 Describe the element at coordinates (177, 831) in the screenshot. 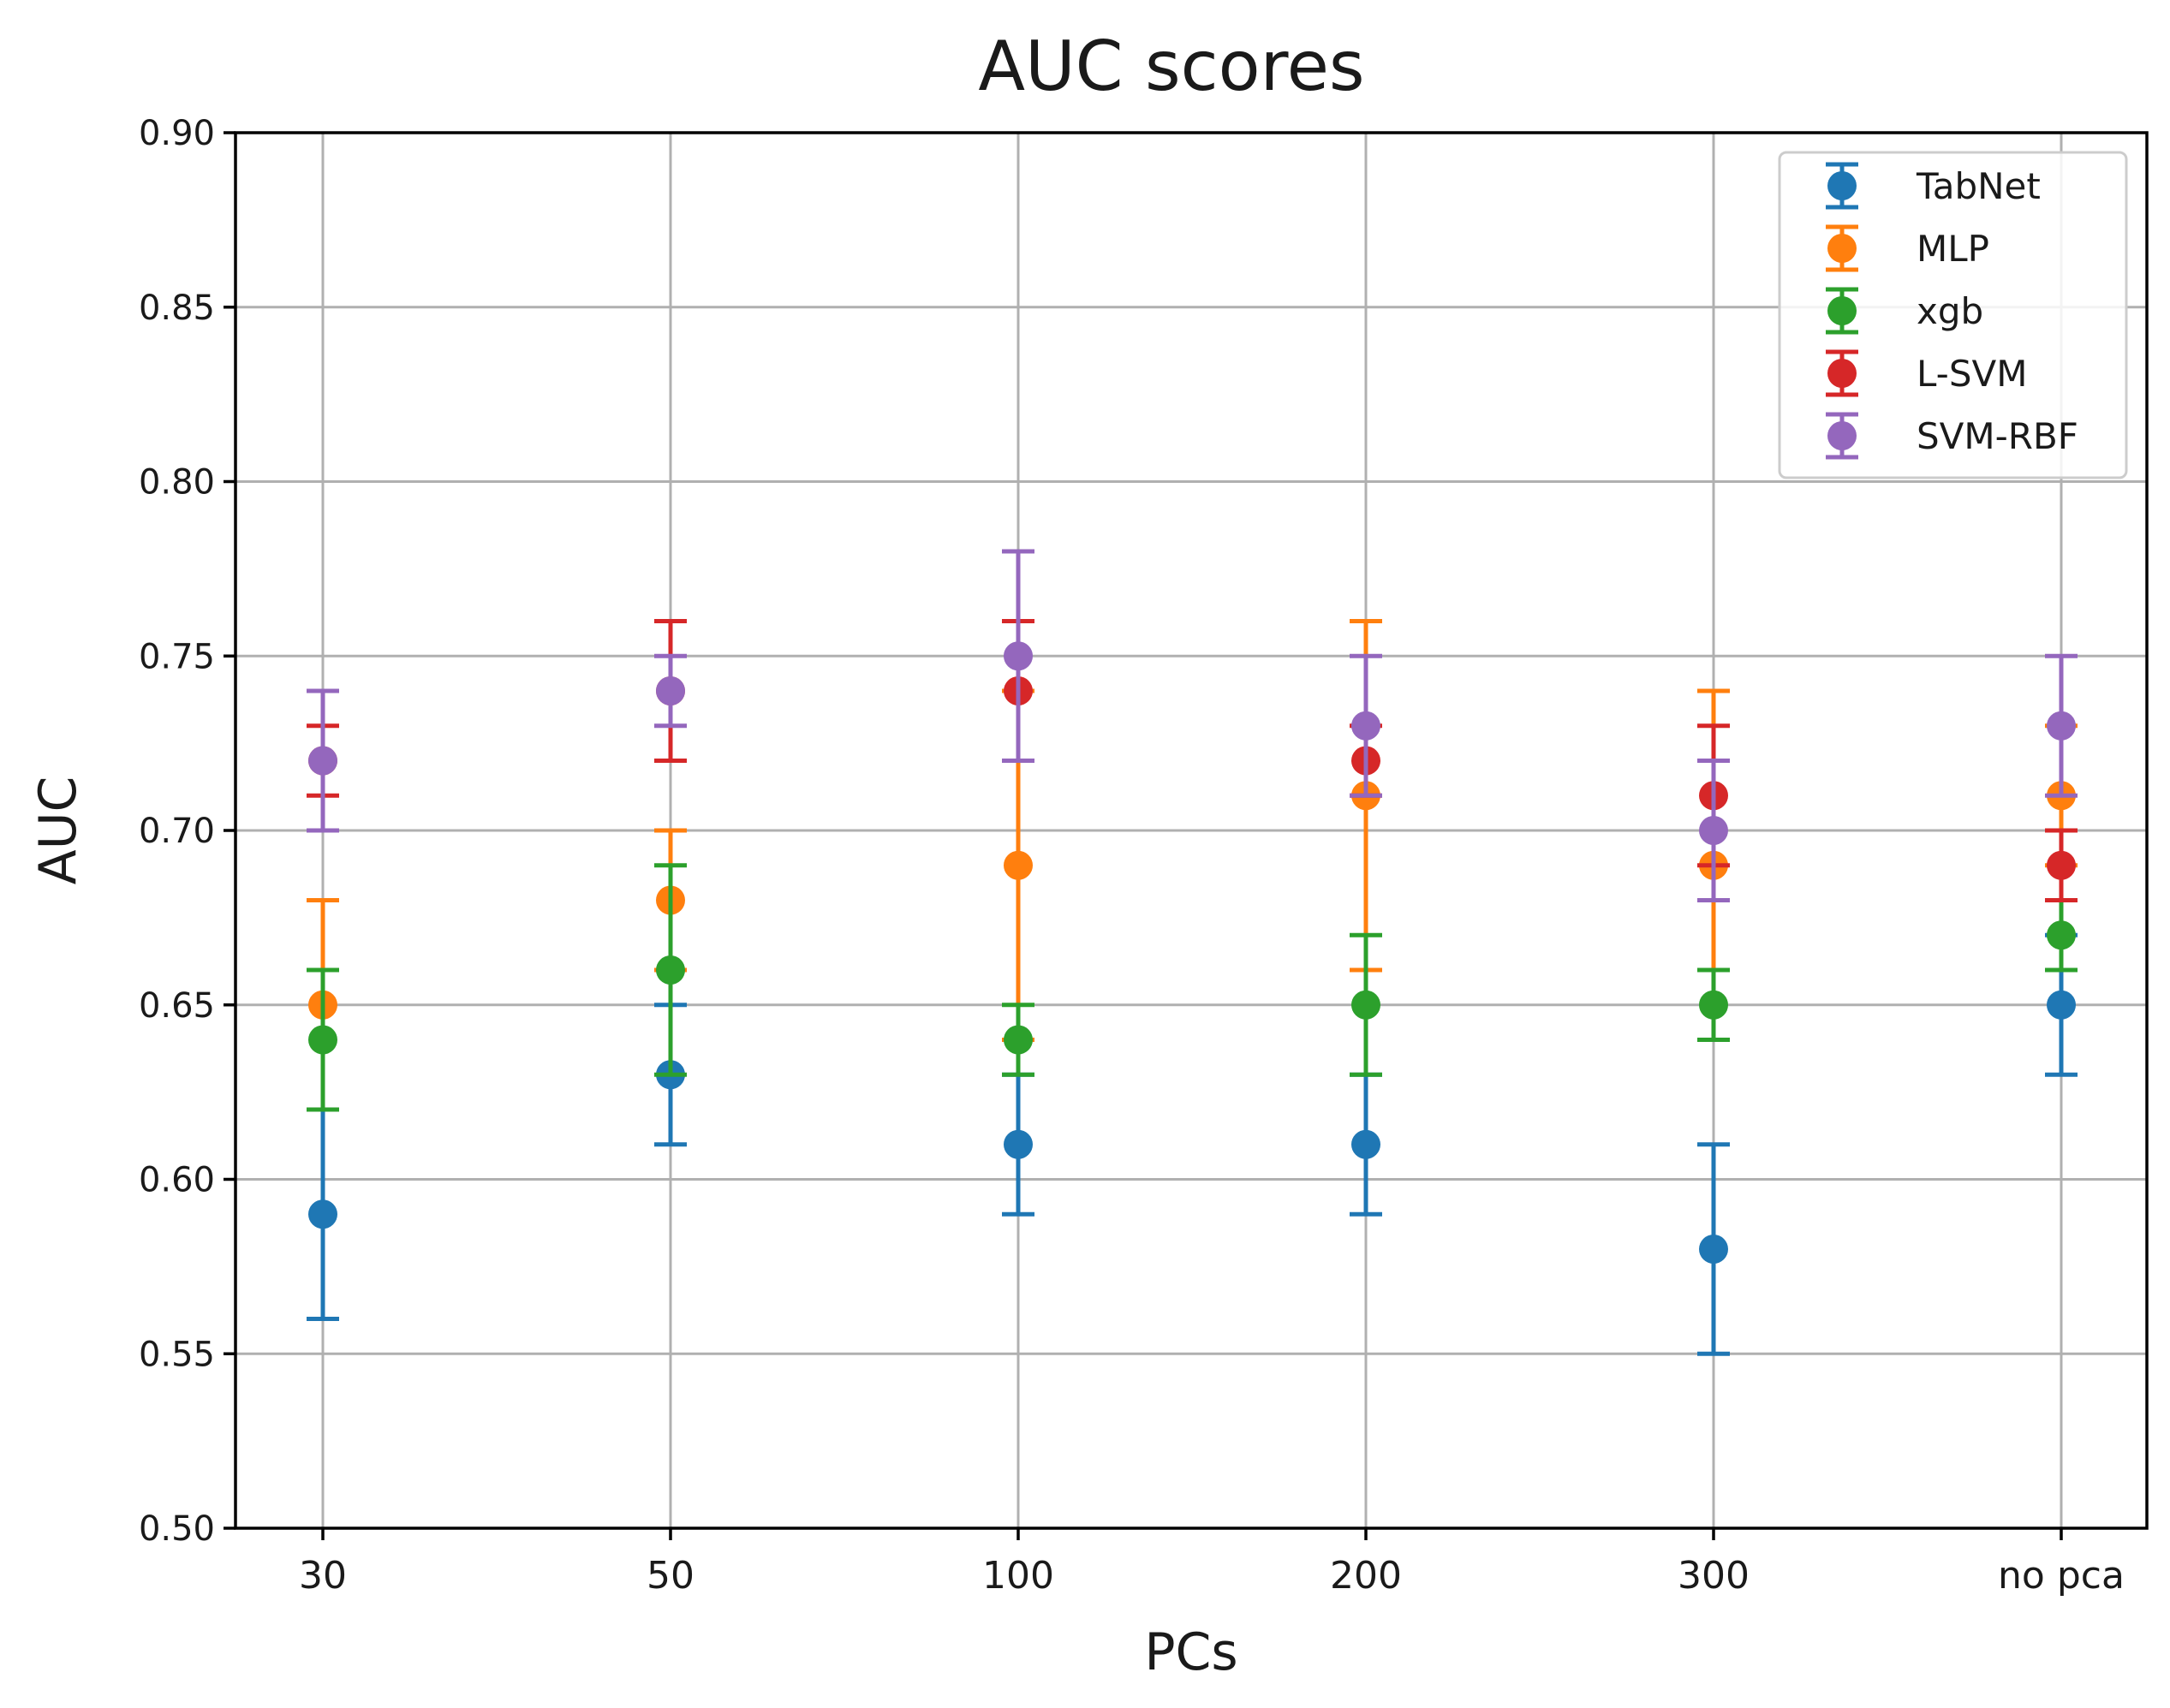

I see `y-tick-label: 0.70` at that location.